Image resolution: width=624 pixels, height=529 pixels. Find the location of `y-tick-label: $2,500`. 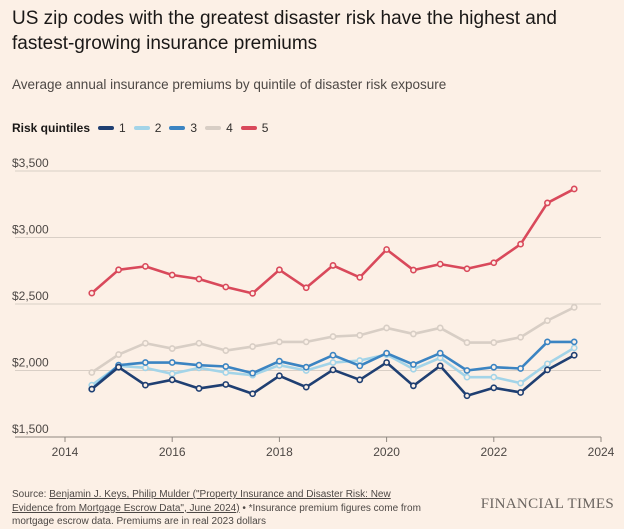

y-tick-label: $2,500 is located at coordinates (30, 296).